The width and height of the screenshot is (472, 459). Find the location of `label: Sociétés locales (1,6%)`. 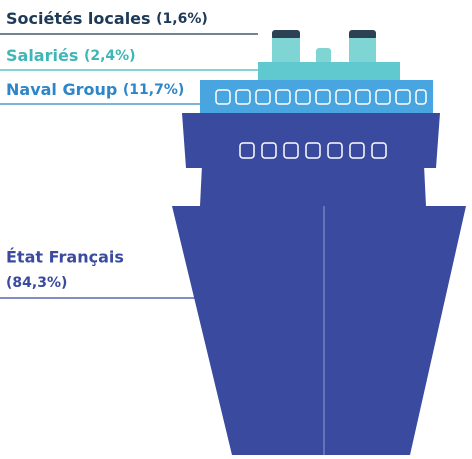

label: Sociétés locales (1,6%) is located at coordinates (107, 18).